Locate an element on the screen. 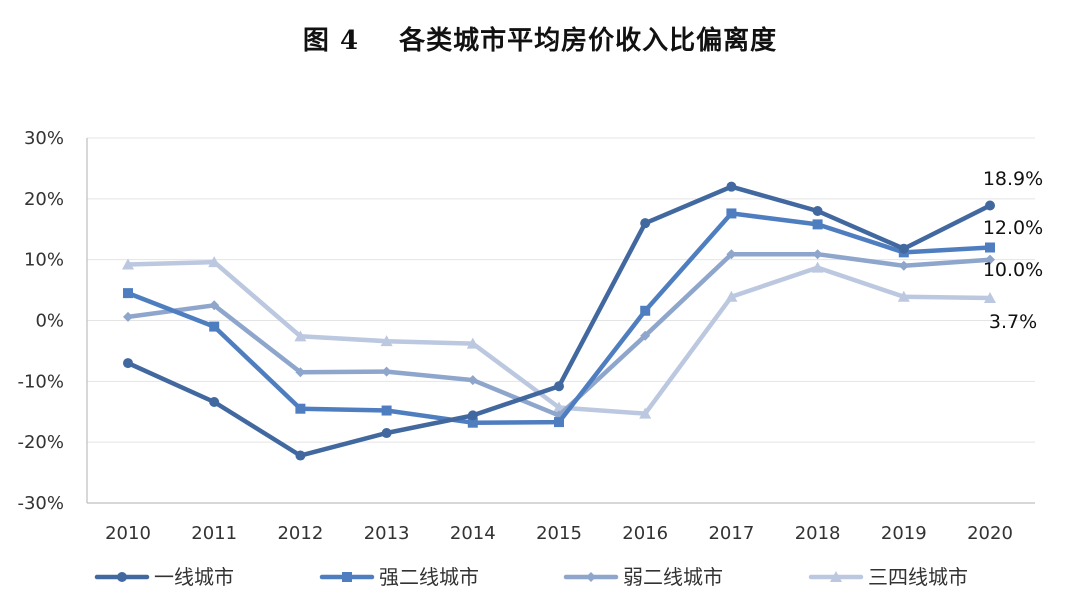 The width and height of the screenshot is (1080, 616). legend-item: 强二线城市 is located at coordinates (399, 577).